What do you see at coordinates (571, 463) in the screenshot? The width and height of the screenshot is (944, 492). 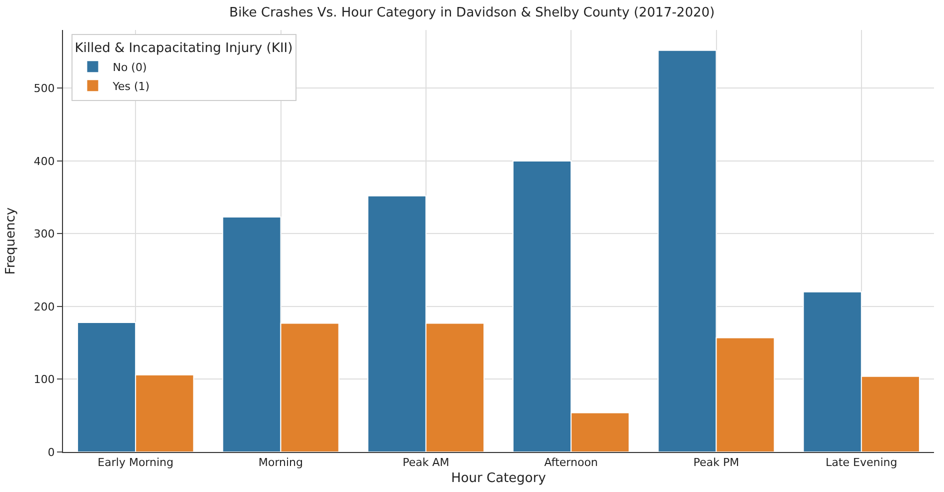 I see `x-tick-label: Afternoon` at bounding box center [571, 463].